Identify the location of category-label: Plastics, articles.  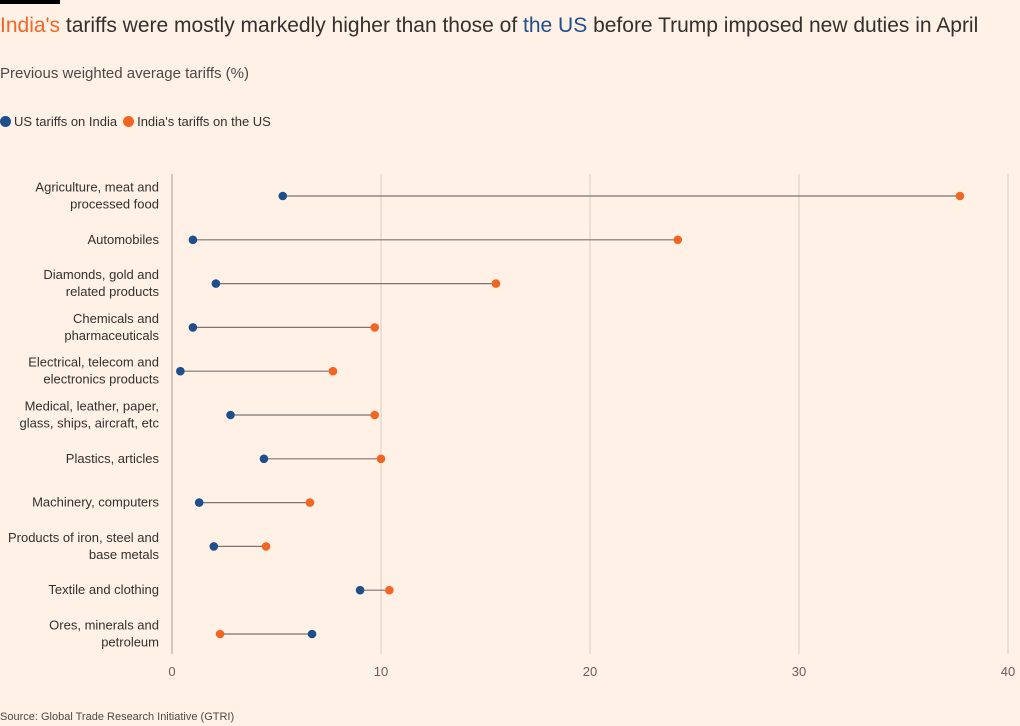
(113, 458).